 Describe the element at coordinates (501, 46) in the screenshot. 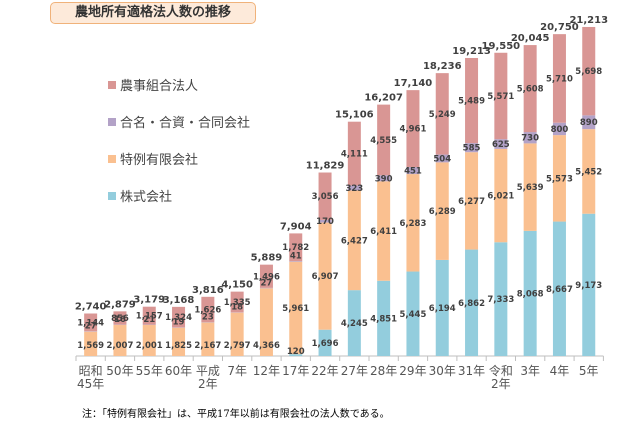

I see `total-label: 19,550` at that location.